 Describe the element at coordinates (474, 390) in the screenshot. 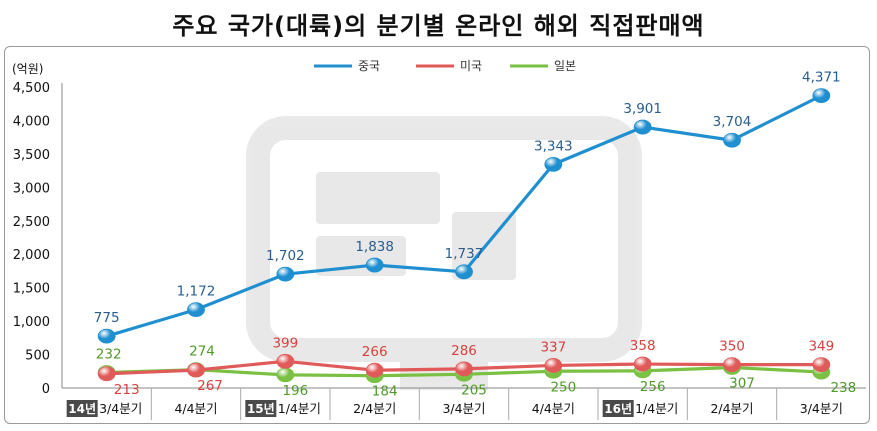

I see `data-label: 205` at that location.